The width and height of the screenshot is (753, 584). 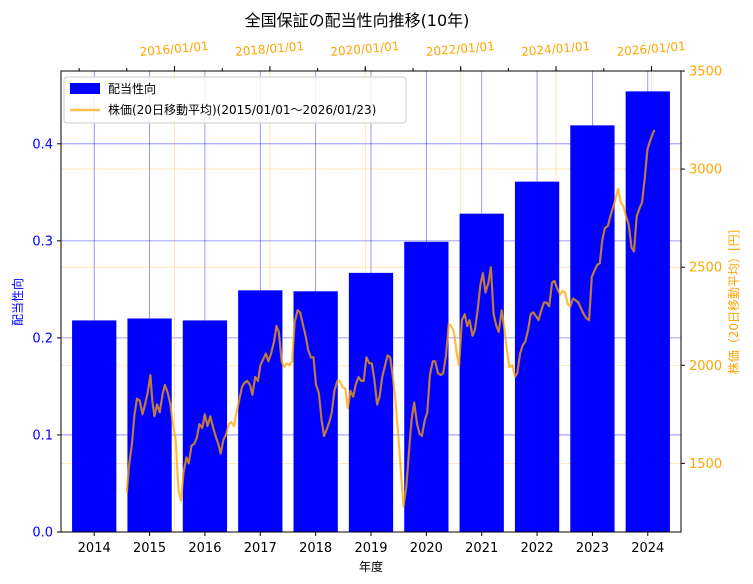 I want to click on bar-2016, so click(x=205, y=426).